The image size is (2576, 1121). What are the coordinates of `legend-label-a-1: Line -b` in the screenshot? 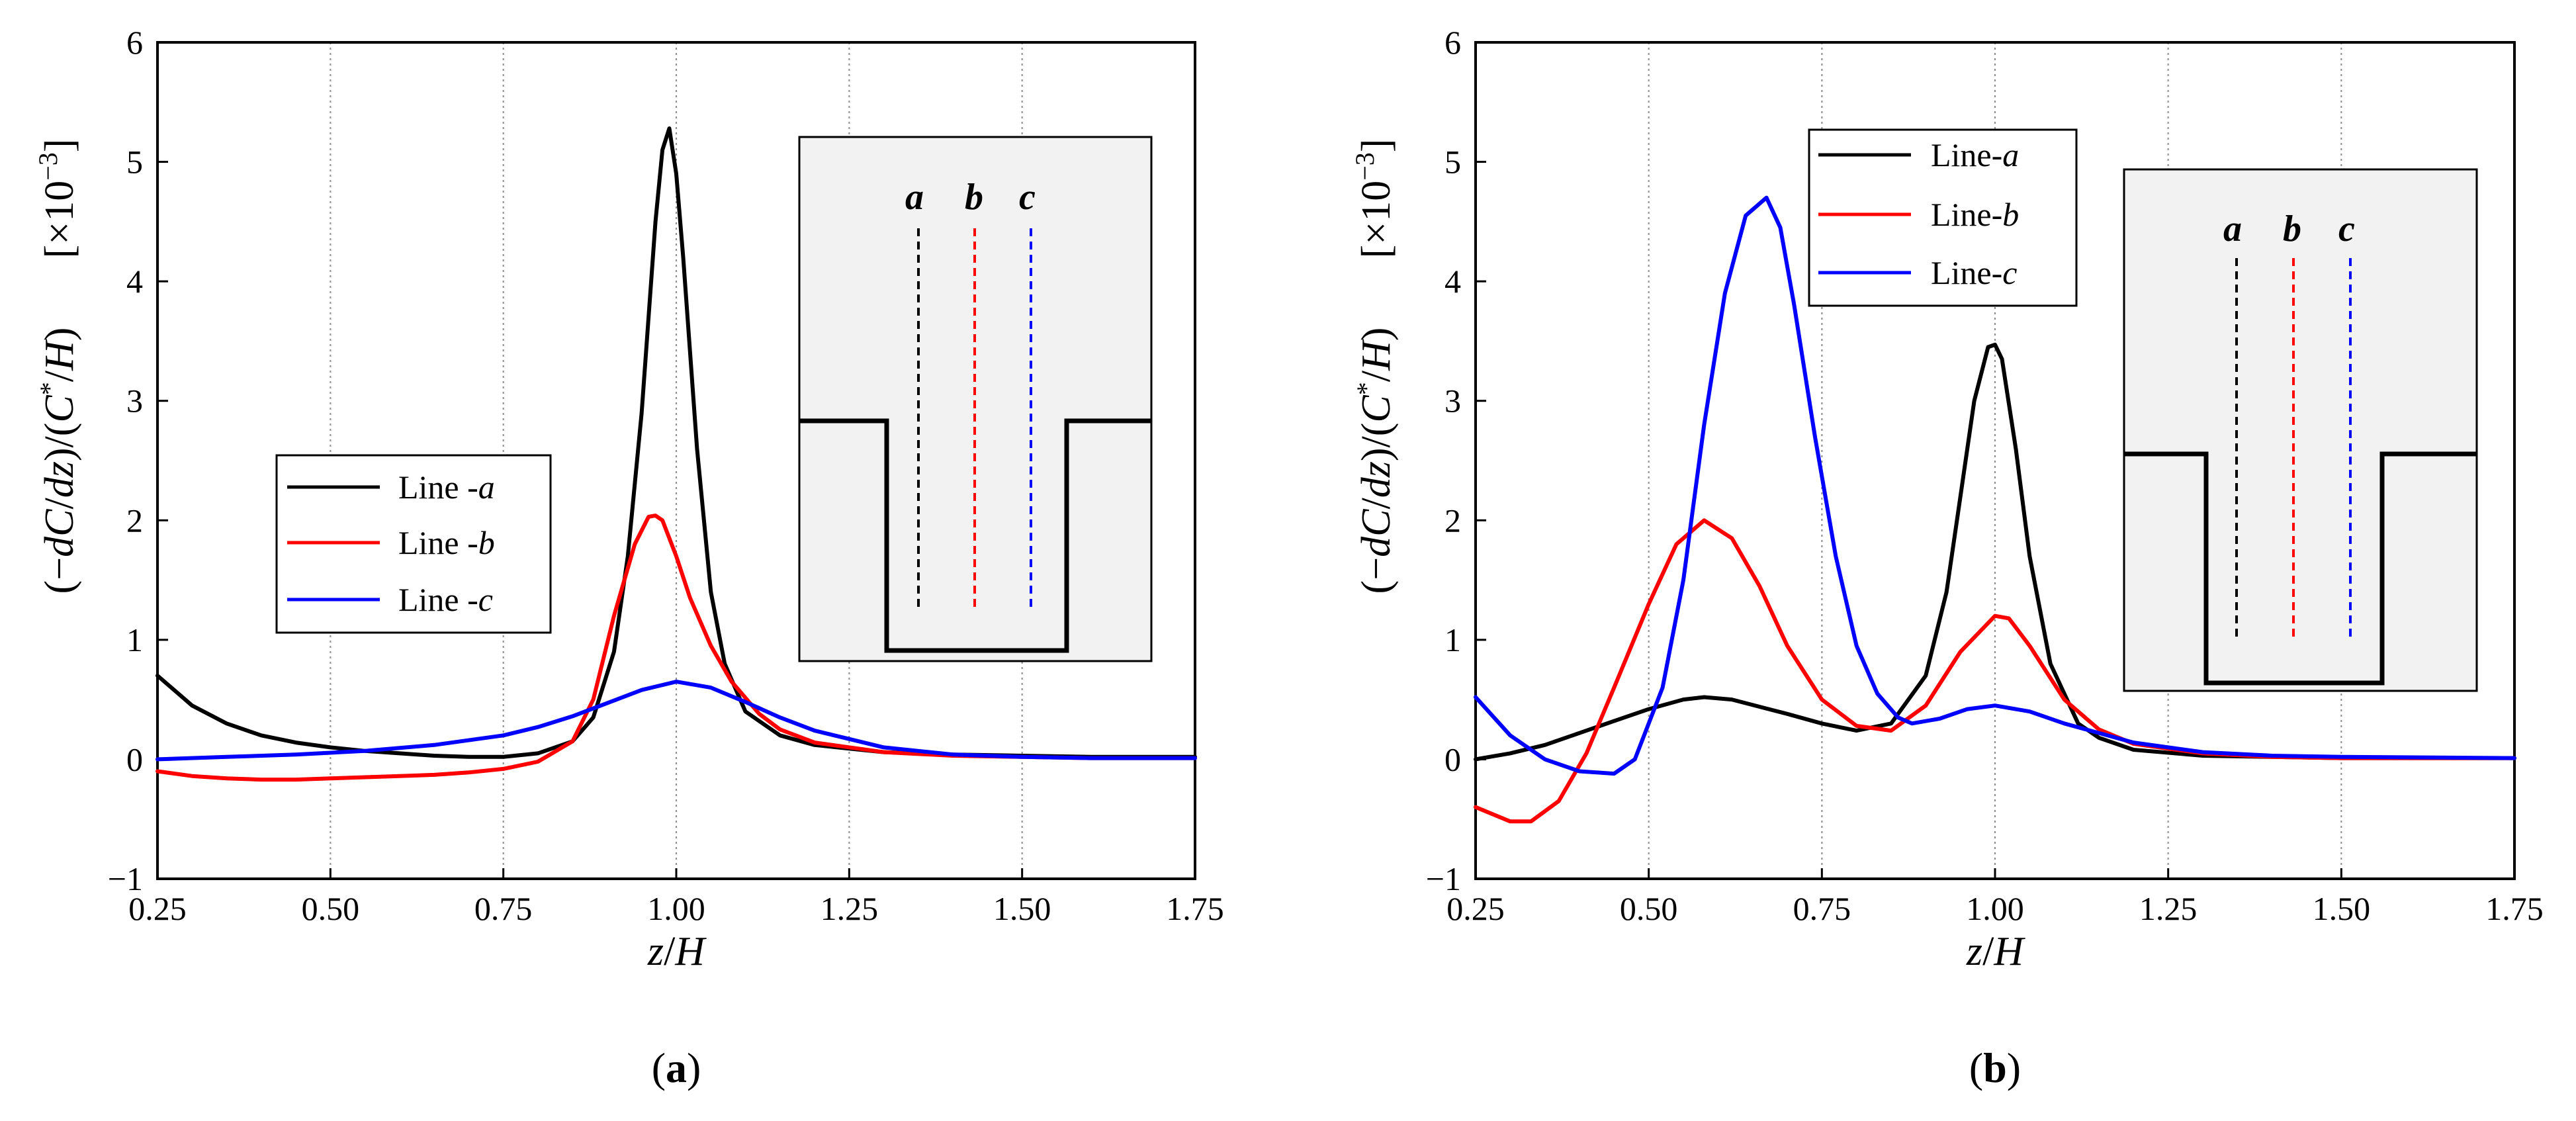 It's located at (446, 542).